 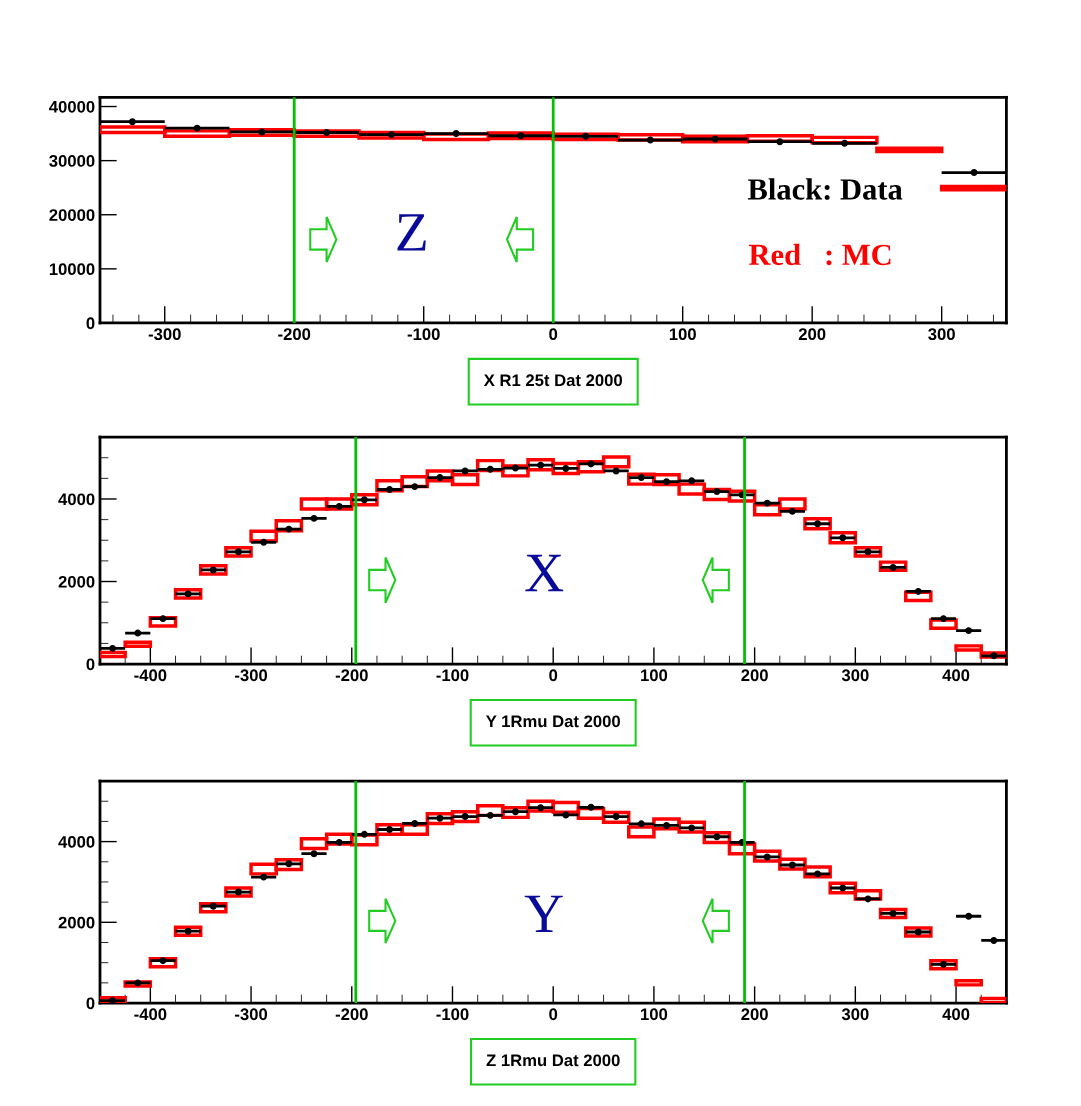 What do you see at coordinates (825, 189) in the screenshot?
I see `annotation: Black: Data` at bounding box center [825, 189].